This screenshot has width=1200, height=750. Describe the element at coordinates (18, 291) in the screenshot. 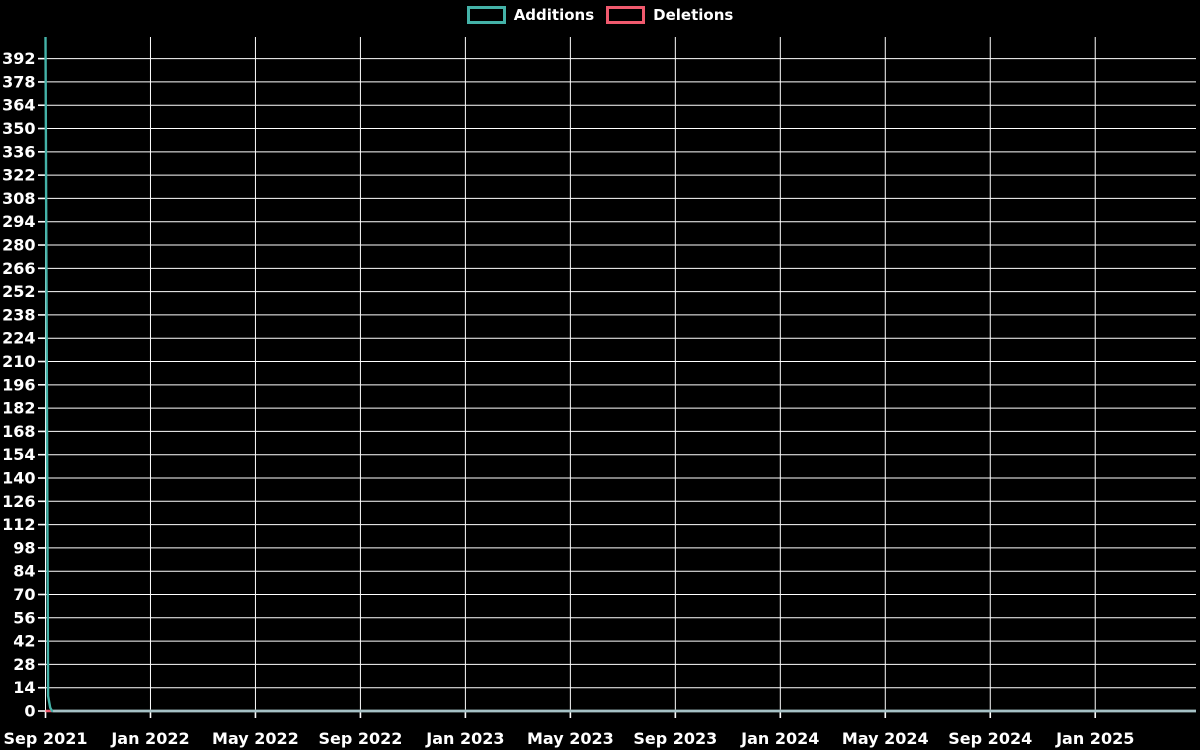

I see `y-tick-label: 252` at that location.